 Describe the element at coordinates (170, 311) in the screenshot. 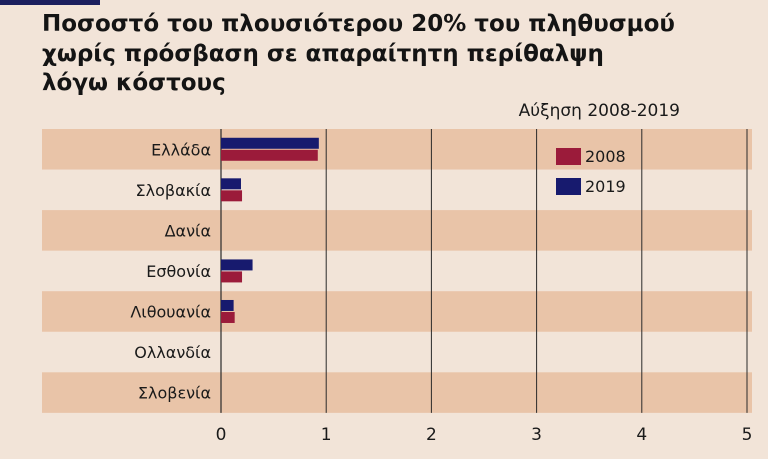

I see `category-label: Λιθουανία` at that location.